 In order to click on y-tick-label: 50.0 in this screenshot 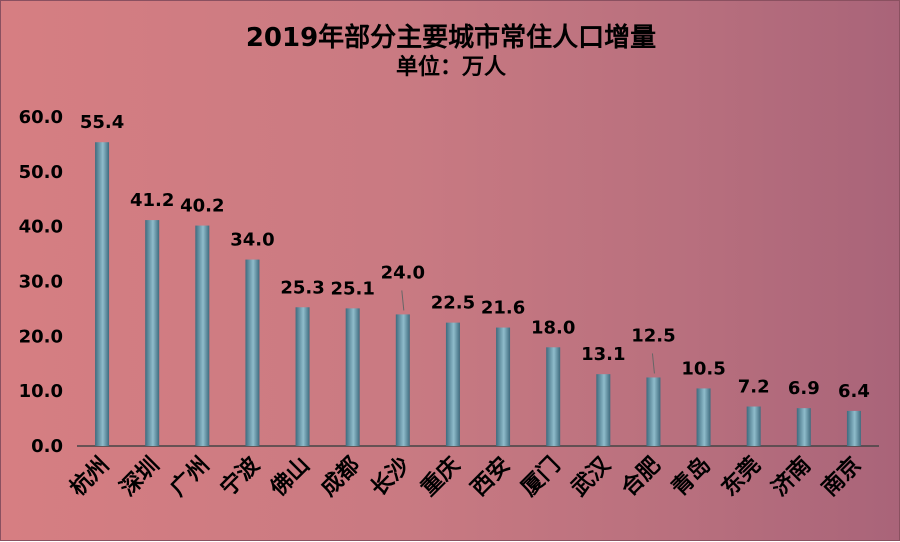, I will do `click(41, 172)`.